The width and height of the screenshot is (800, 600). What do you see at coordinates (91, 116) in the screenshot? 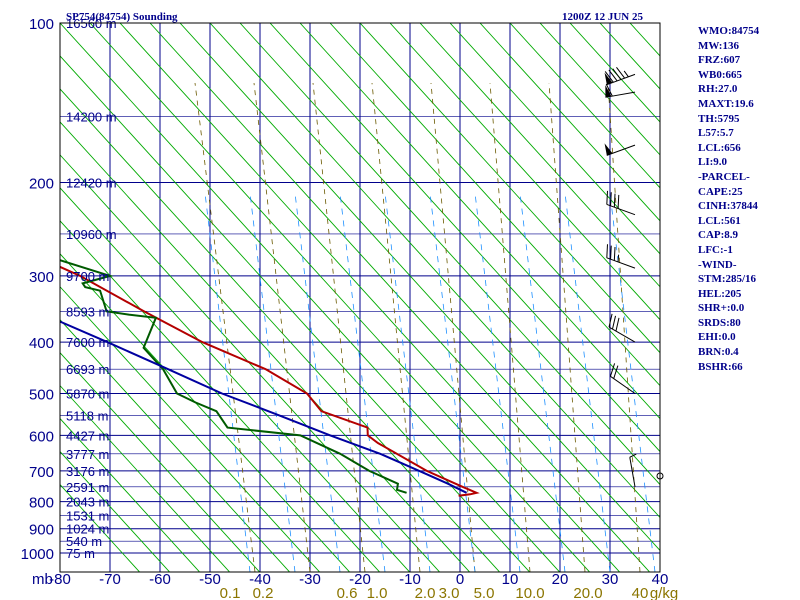
I see `height-label: 14200 m` at bounding box center [91, 116].